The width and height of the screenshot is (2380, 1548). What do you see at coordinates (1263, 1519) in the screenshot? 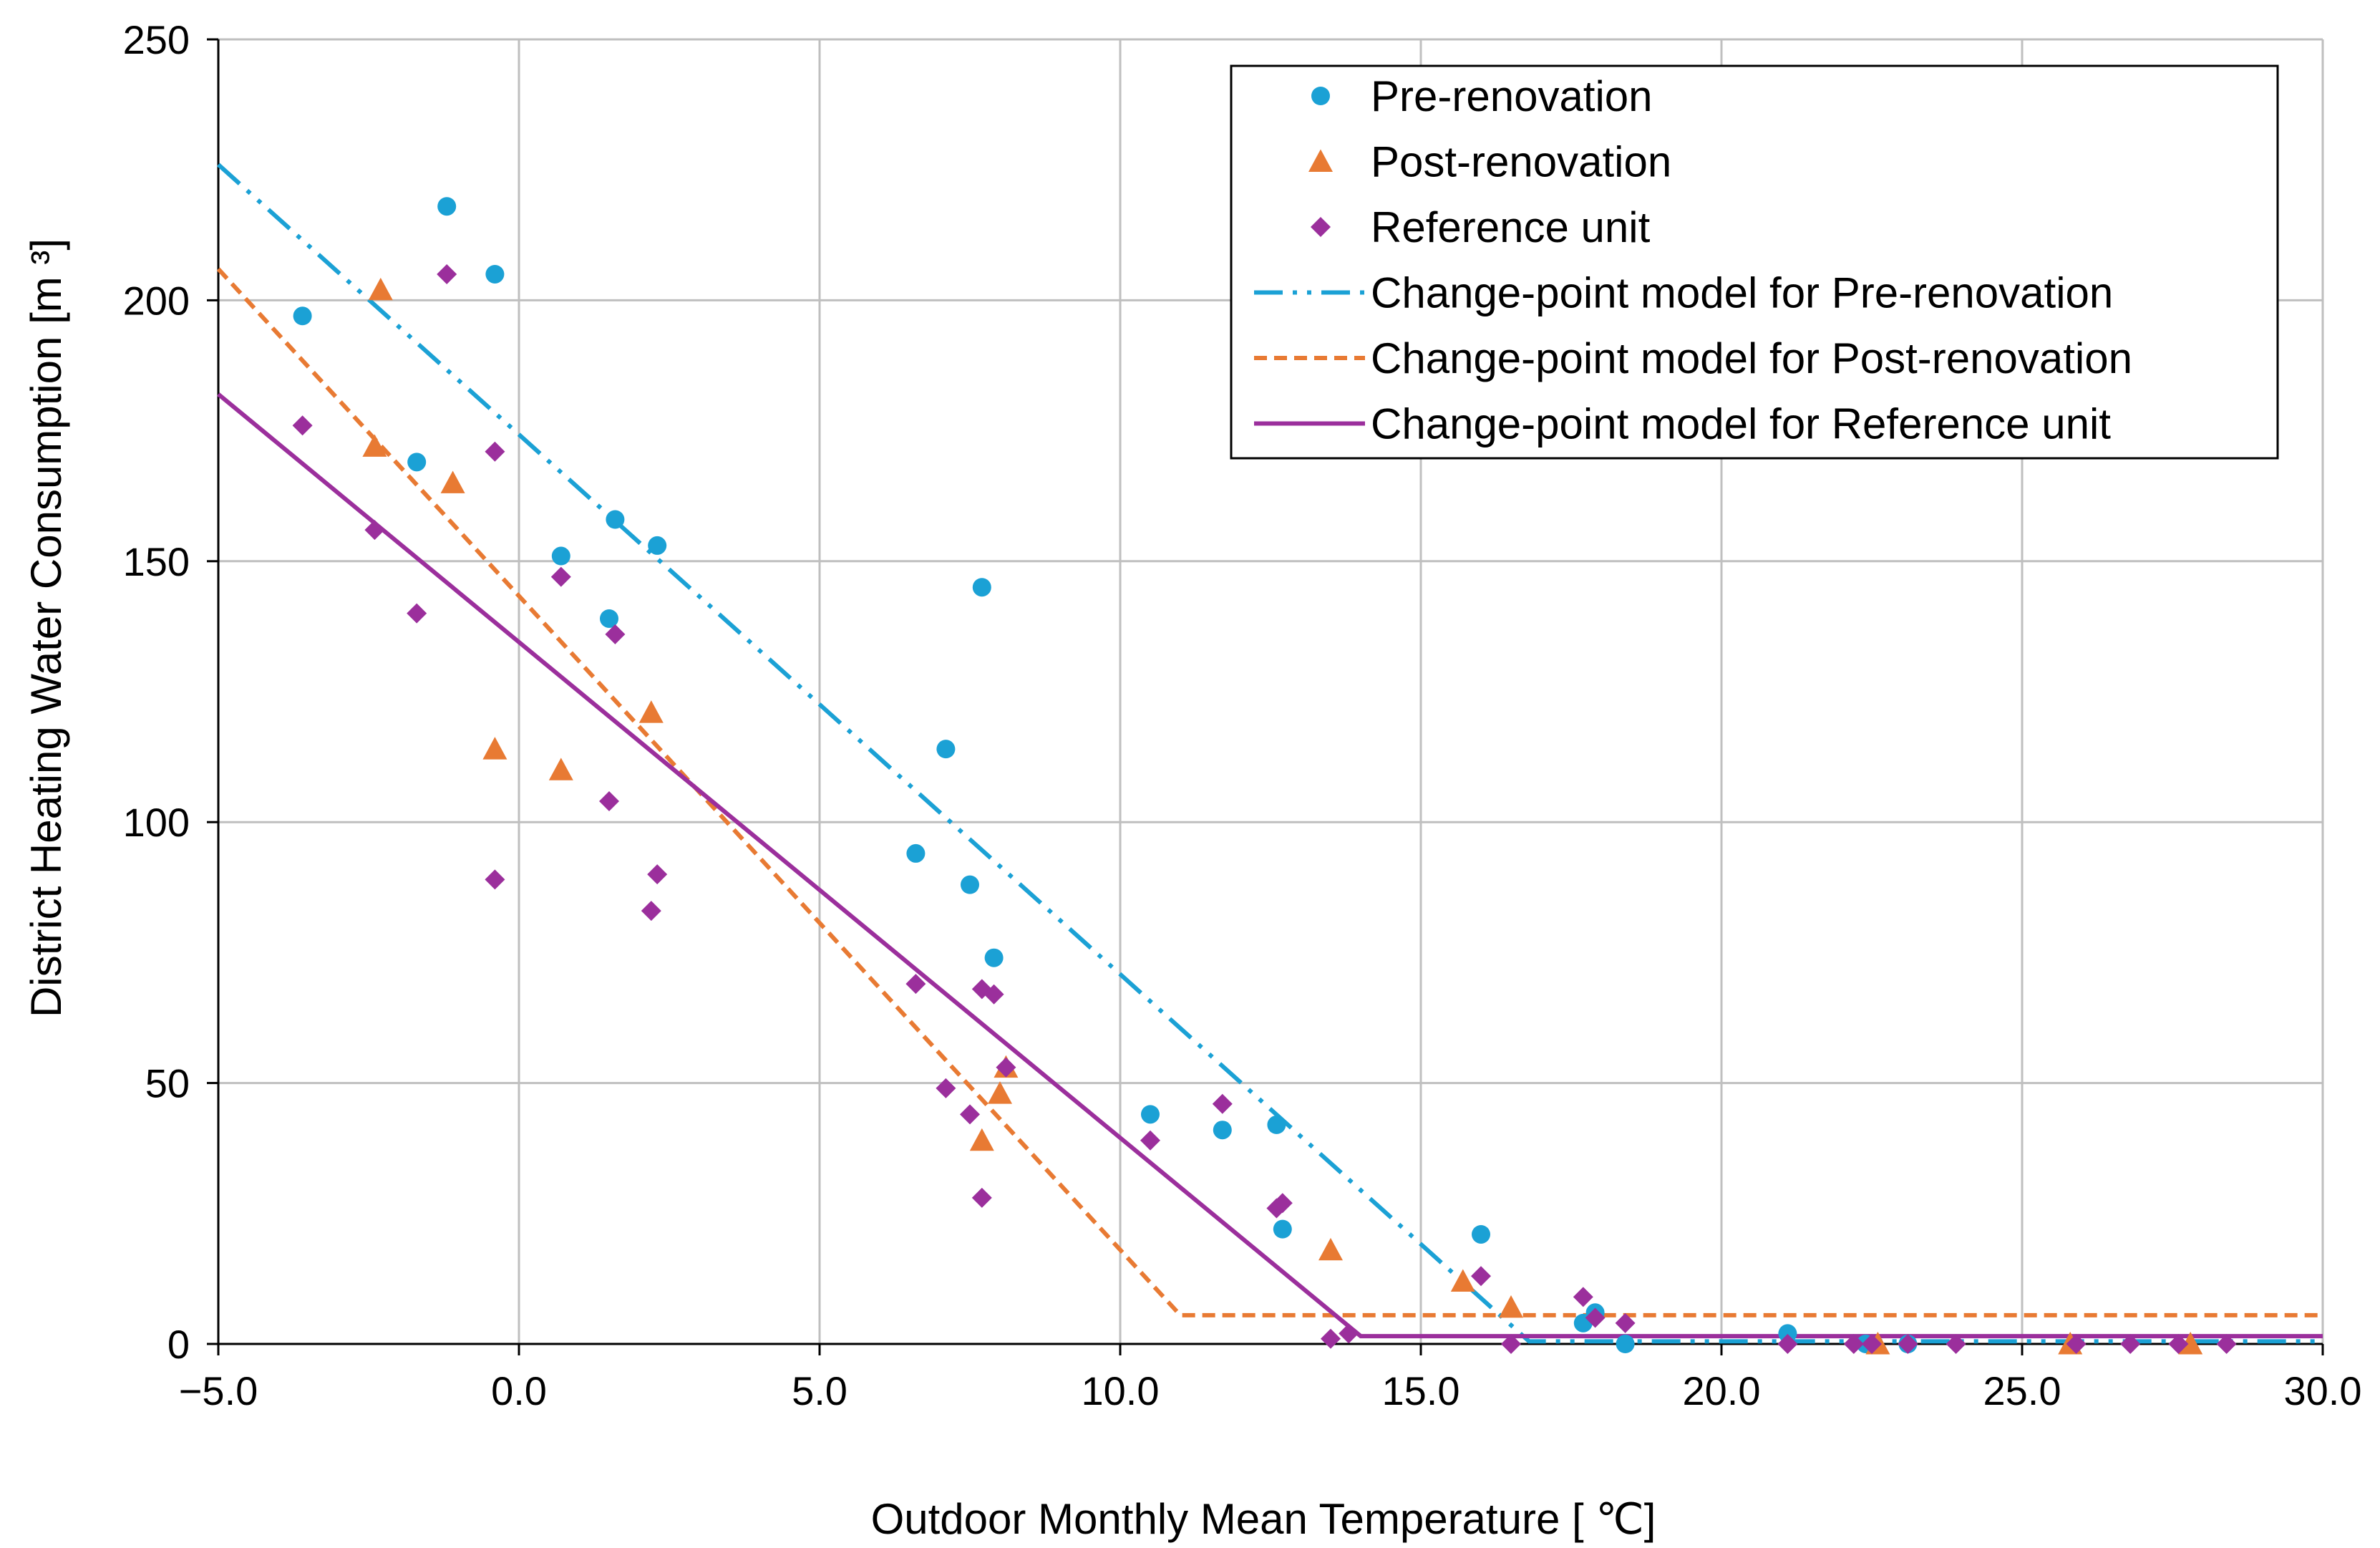
I see `x-axis-title: Outdoor Monthly Mean Temperature [ ℃]` at bounding box center [1263, 1519].